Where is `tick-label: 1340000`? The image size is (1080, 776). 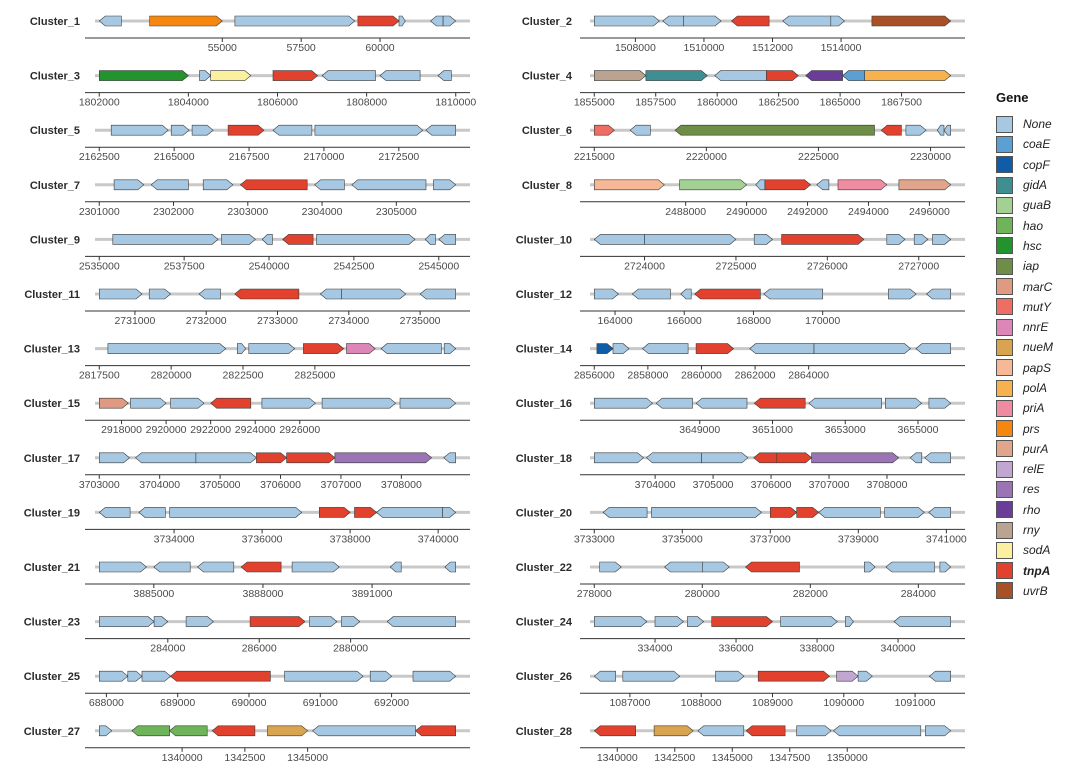 tick-label: 1340000 is located at coordinates (617, 758).